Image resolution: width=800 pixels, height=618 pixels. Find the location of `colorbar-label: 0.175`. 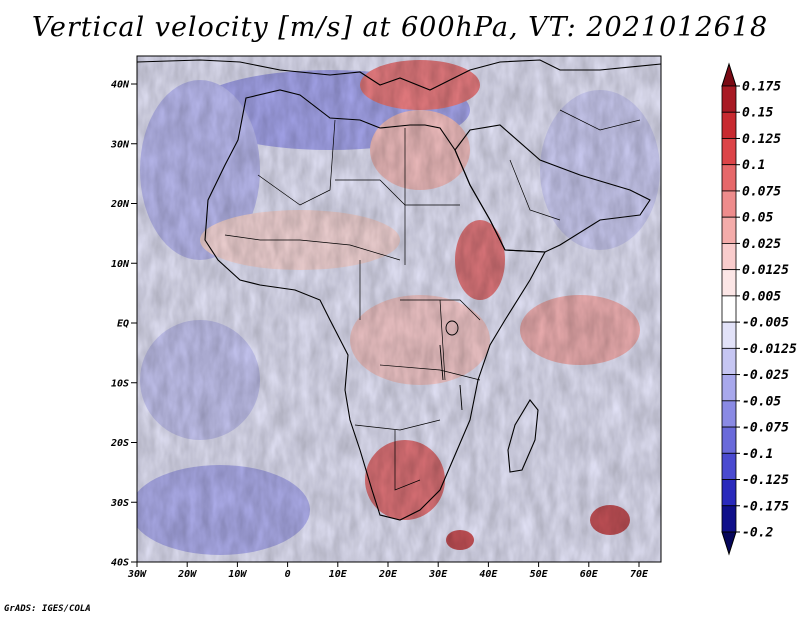

colorbar-label: 0.175 is located at coordinates (761, 87).